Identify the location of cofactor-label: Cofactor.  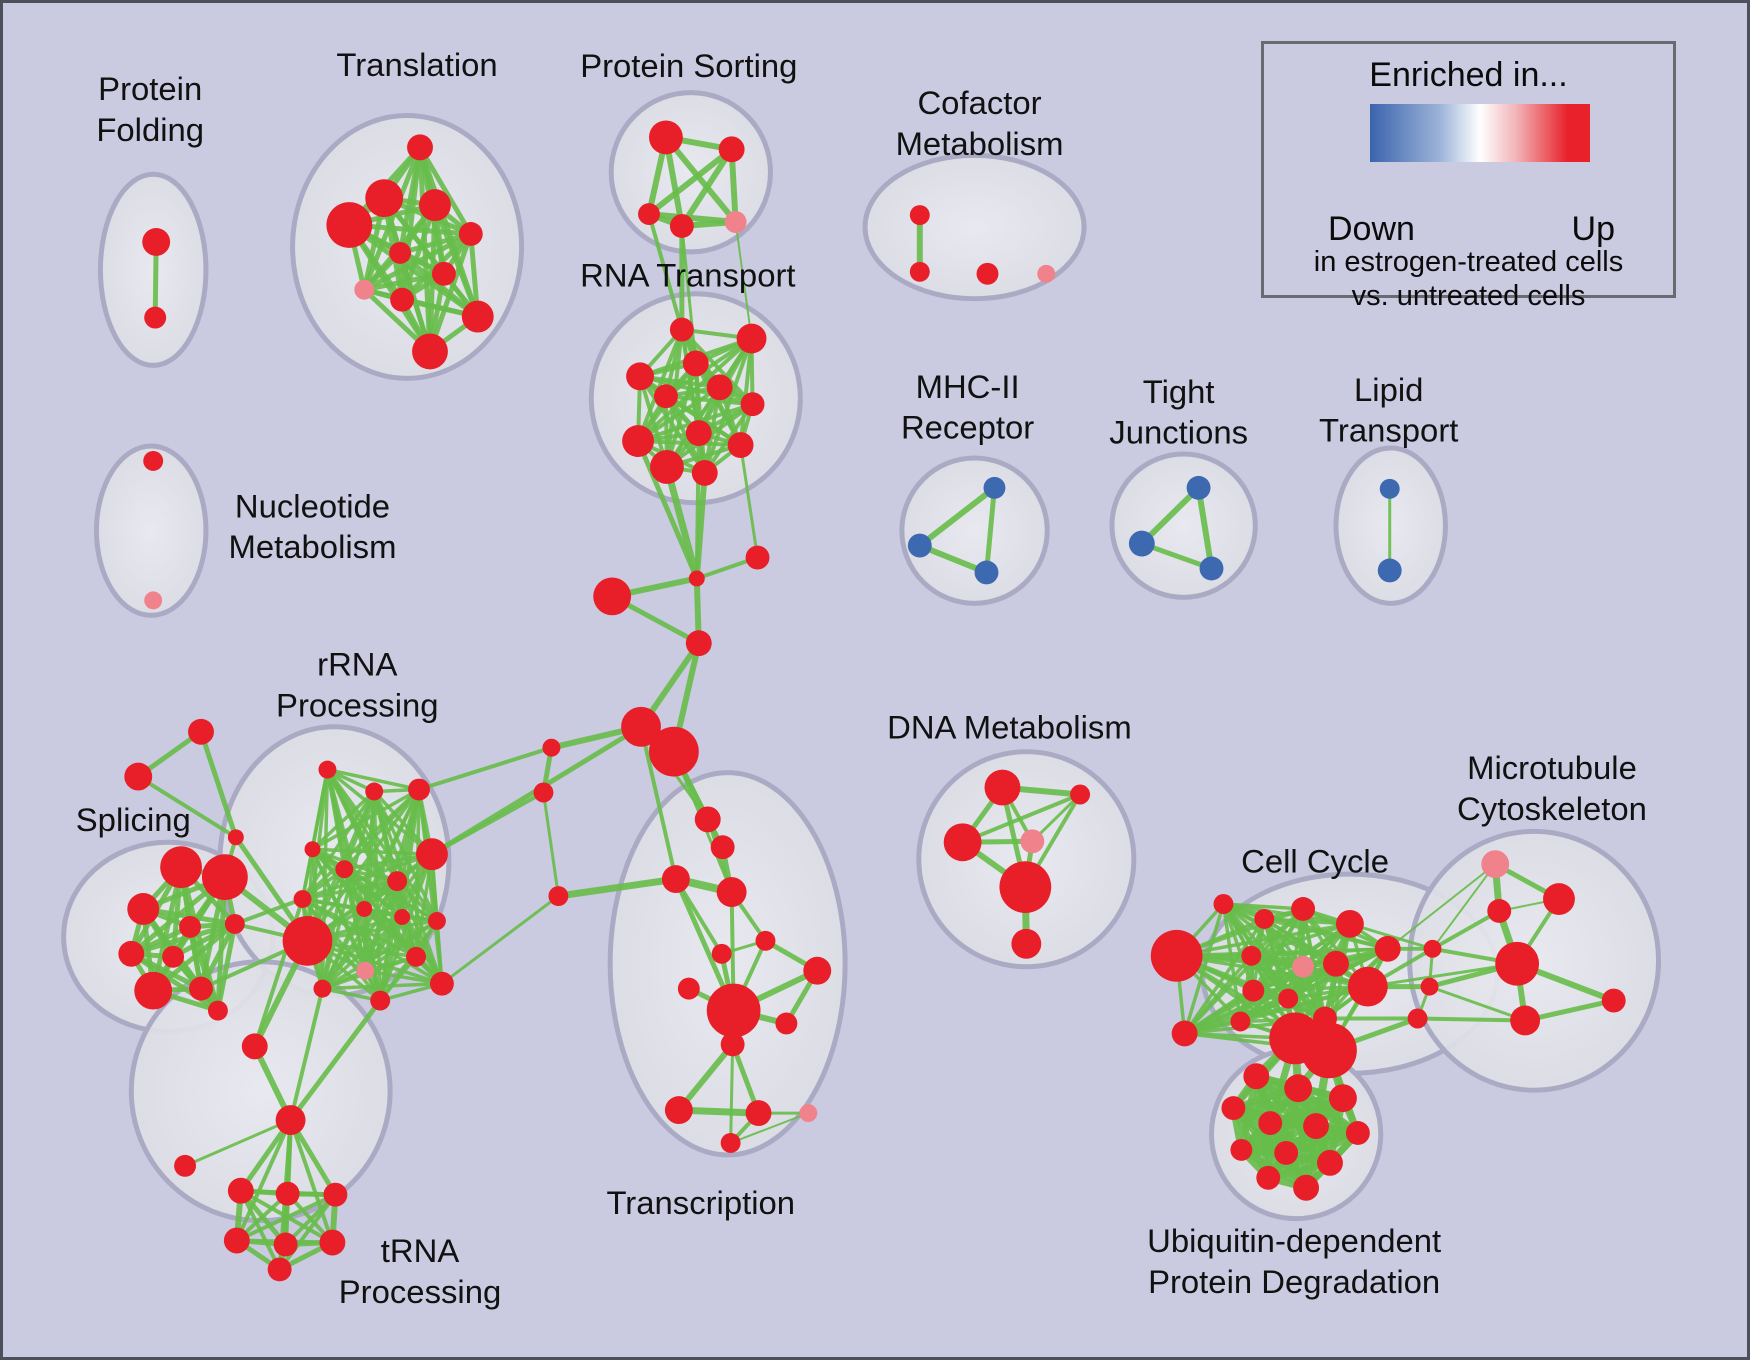
(979, 102).